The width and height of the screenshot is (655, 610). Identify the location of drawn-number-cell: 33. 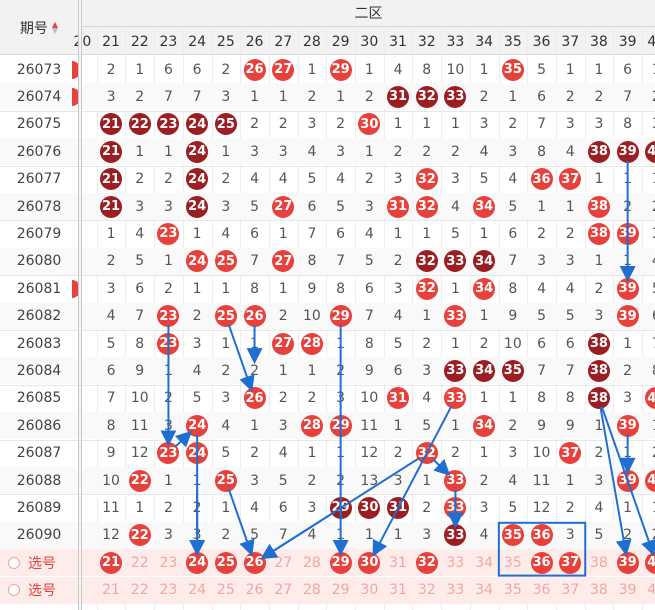
(455, 370).